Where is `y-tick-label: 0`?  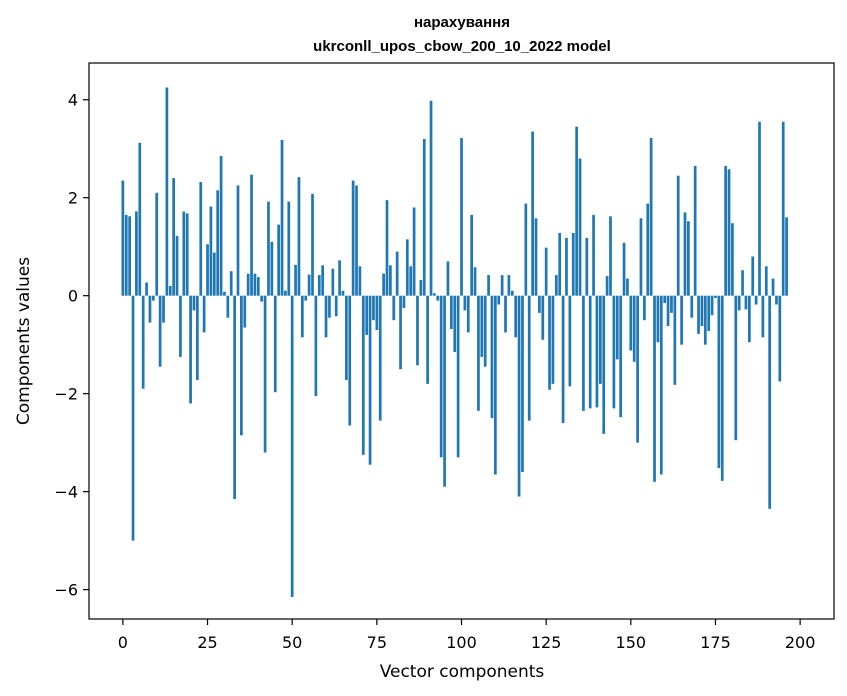
y-tick-label: 0 is located at coordinates (73, 296).